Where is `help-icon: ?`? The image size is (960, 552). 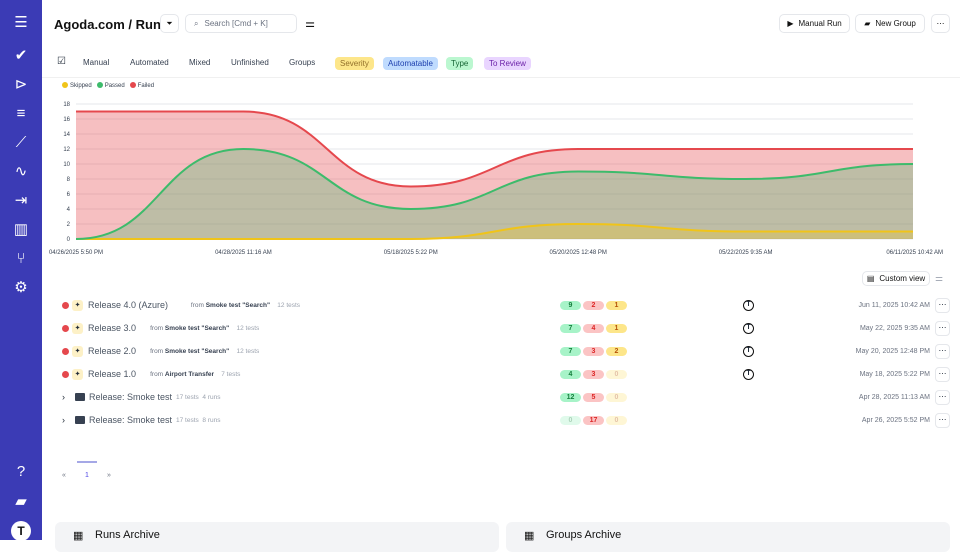 help-icon: ? is located at coordinates (21, 471).